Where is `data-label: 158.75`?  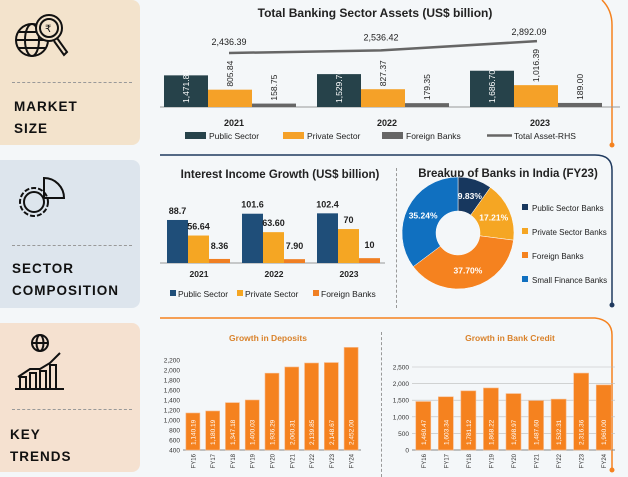
data-label: 158.75 is located at coordinates (274, 87).